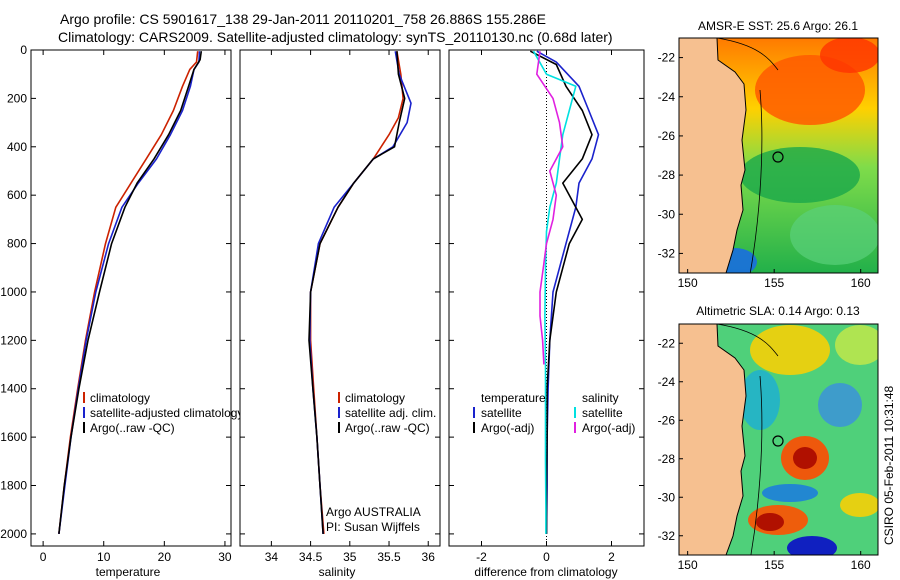 The width and height of the screenshot is (900, 580). I want to click on sla-map-field, so click(778, 439).